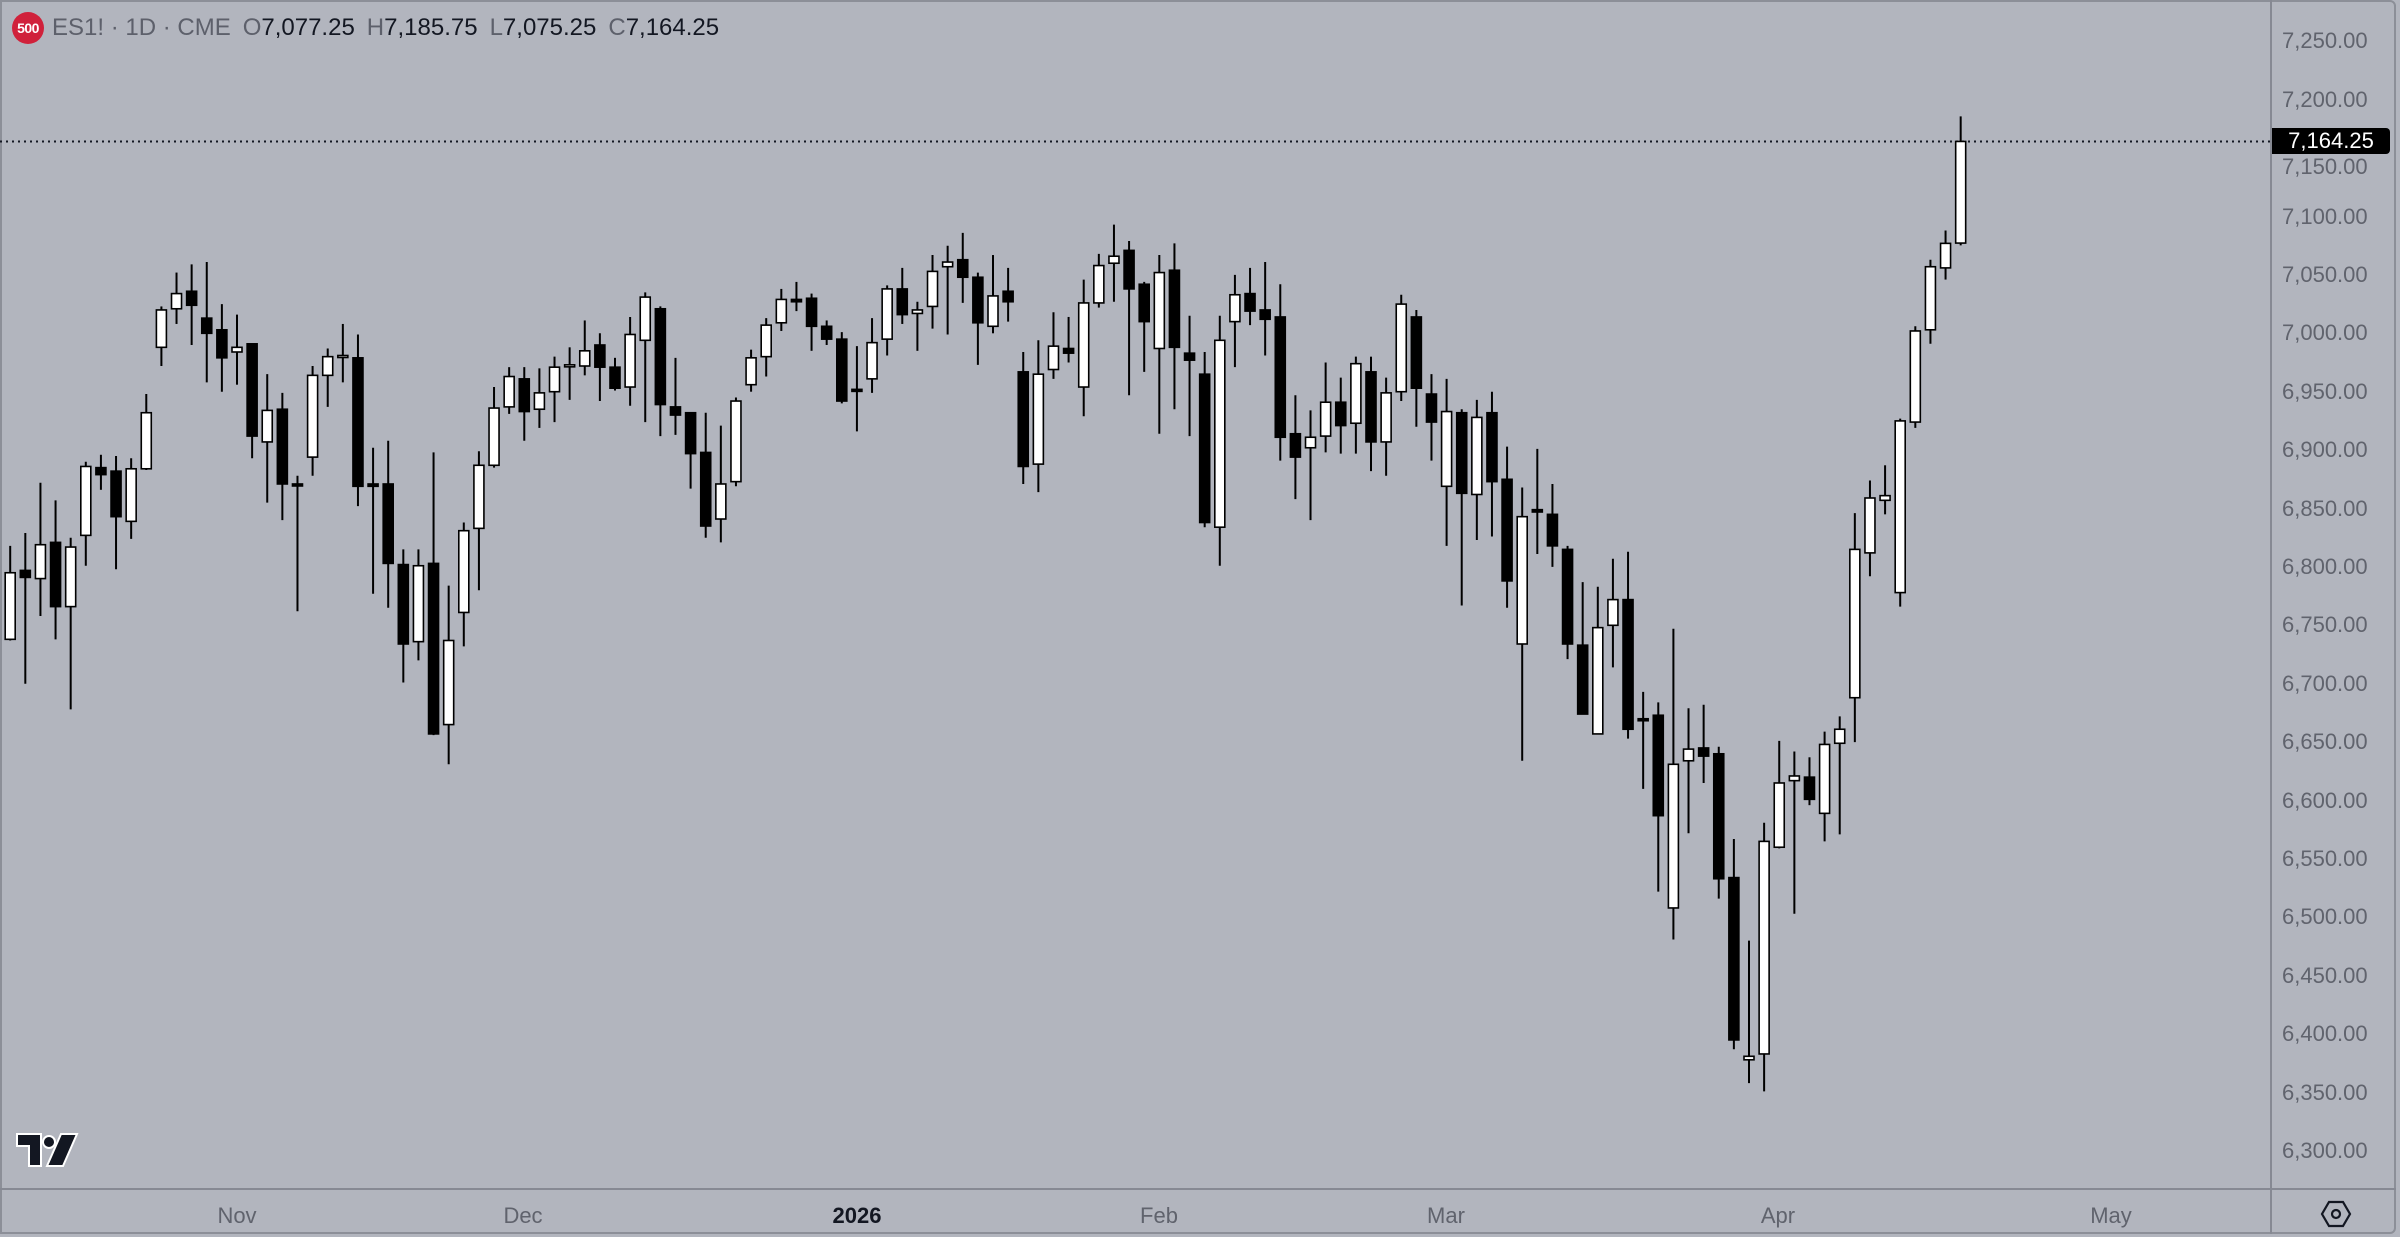  What do you see at coordinates (1159, 1215) in the screenshot?
I see `time-tick-label: Feb` at bounding box center [1159, 1215].